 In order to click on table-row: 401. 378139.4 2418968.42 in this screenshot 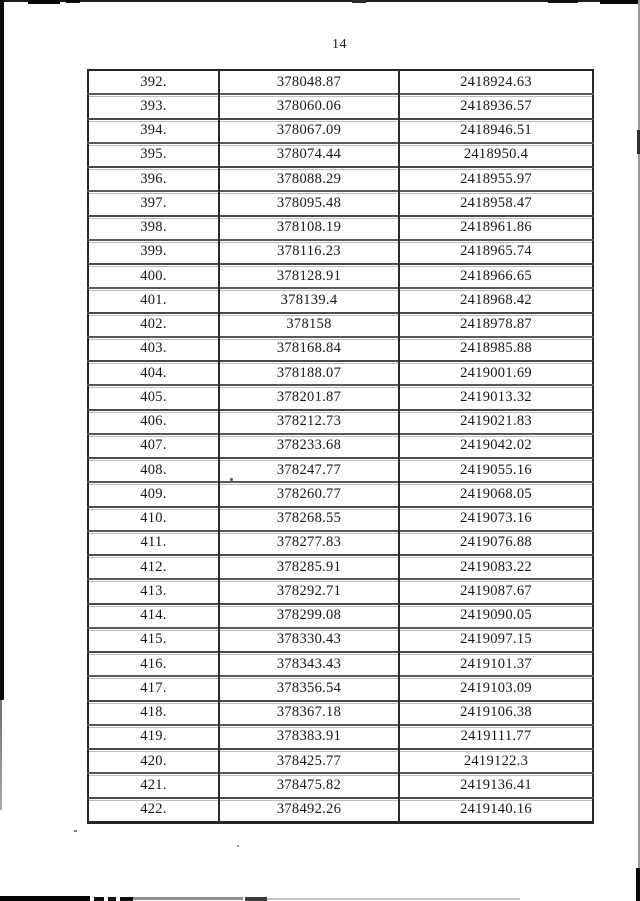, I will do `click(340, 300)`.